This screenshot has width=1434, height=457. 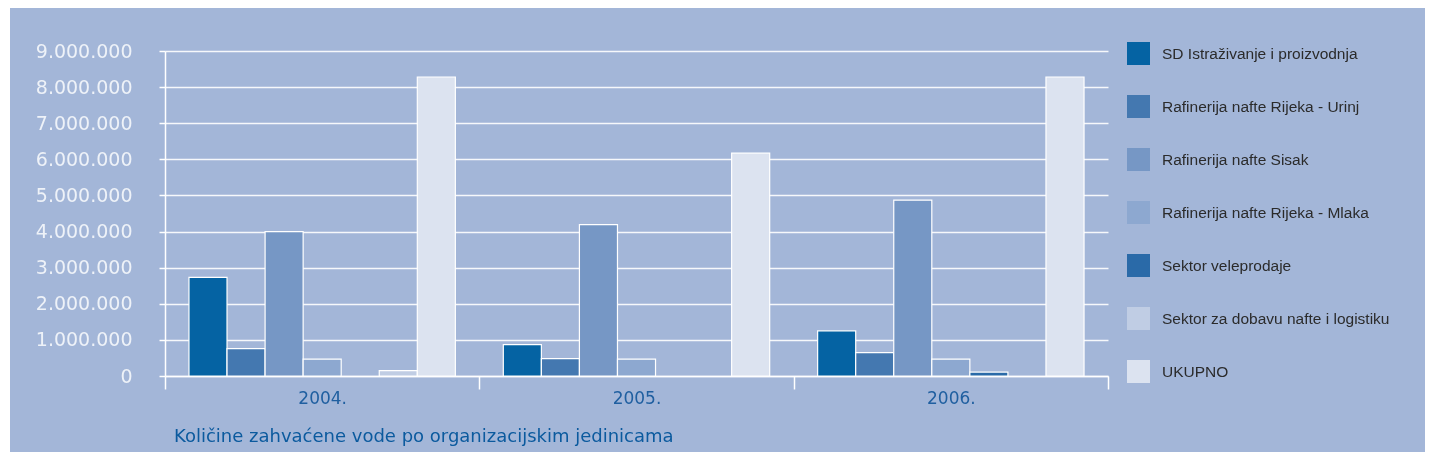 I want to click on y-tick-label: 3.000.000, so click(x=84, y=267).